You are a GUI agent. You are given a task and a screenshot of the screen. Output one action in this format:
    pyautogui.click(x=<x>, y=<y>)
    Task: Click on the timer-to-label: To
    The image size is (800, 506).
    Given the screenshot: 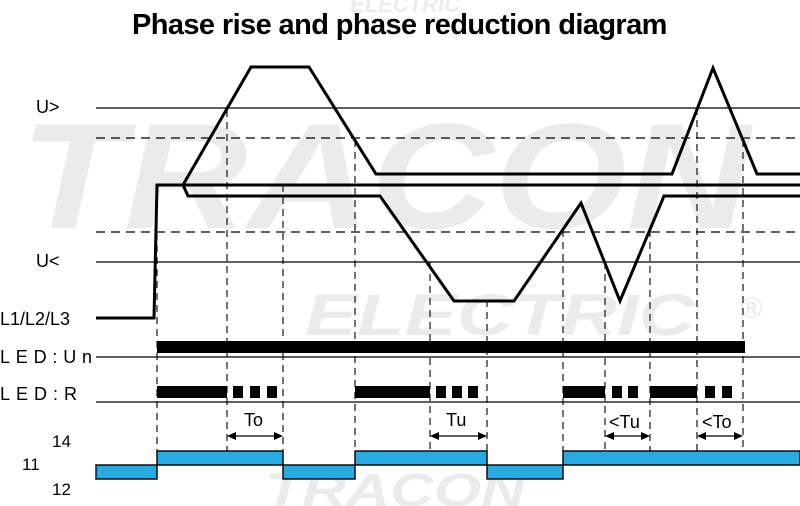 What is the action you would take?
    pyautogui.click(x=253, y=420)
    